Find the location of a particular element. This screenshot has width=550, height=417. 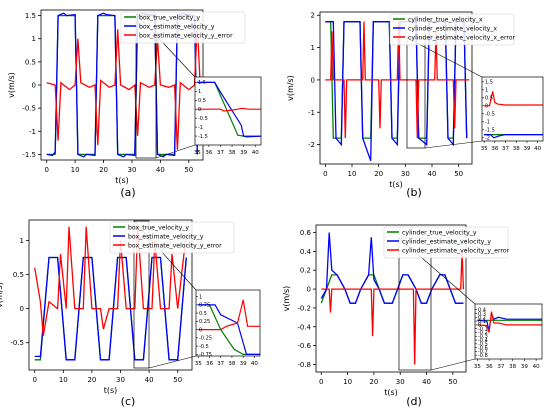

inset-frame is located at coordinates (508, 331).